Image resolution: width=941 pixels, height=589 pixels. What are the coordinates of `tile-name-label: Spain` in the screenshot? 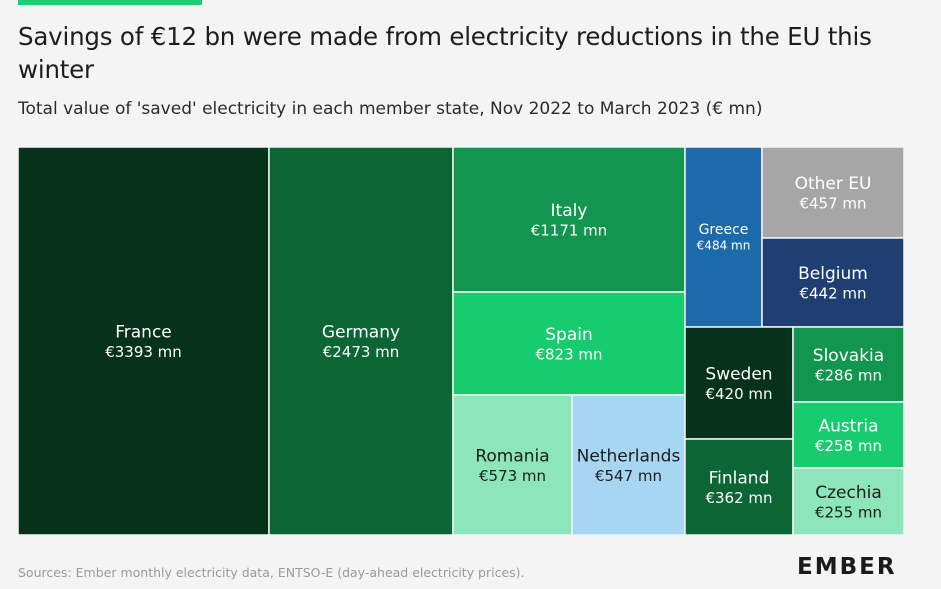 It's located at (569, 335).